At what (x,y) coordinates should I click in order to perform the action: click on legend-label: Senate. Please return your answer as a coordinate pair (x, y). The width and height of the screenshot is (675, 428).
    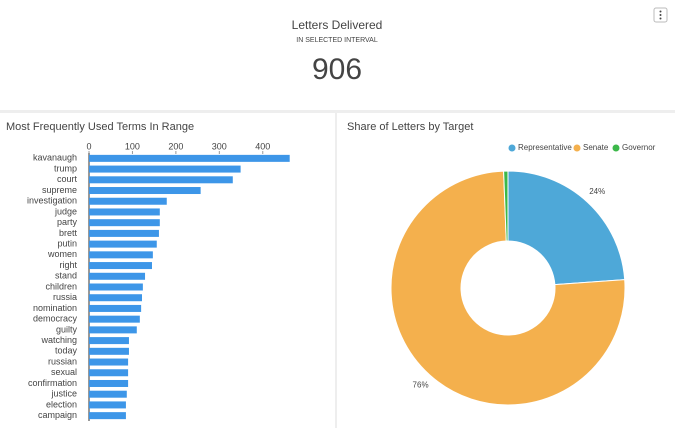
    Looking at the image, I should click on (596, 147).